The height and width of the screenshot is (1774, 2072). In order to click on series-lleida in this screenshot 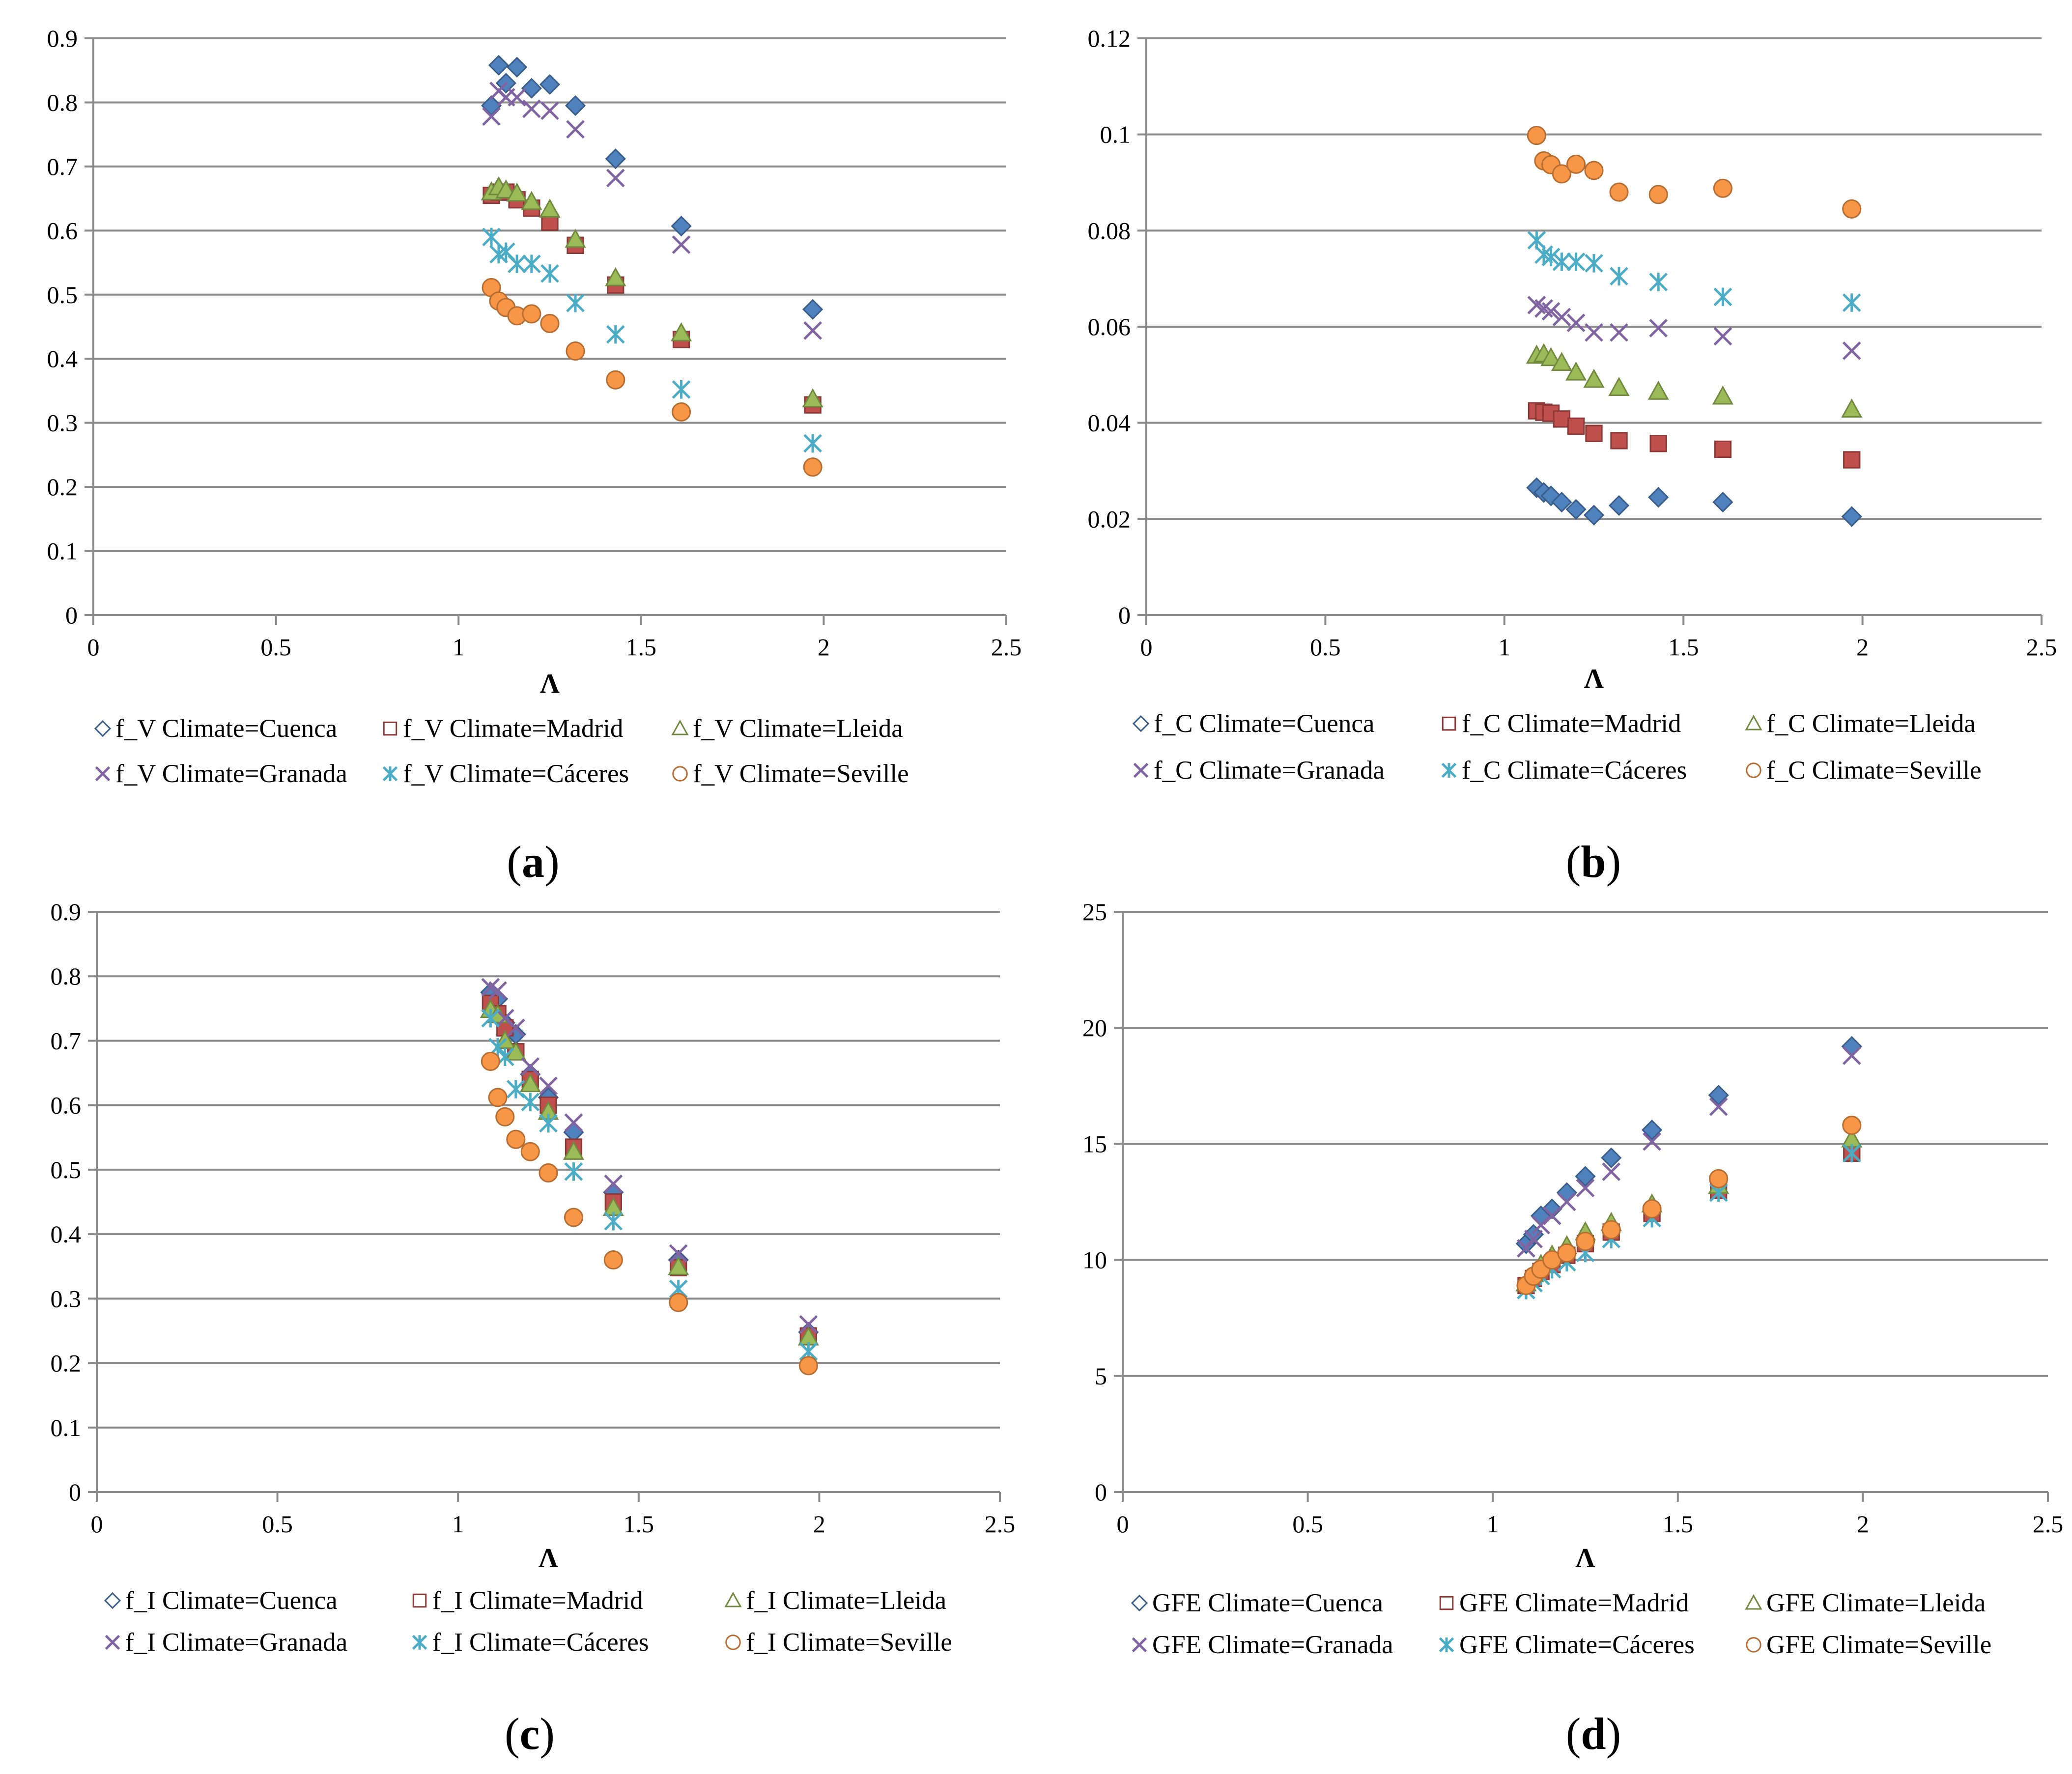, I will do `click(649, 1173)`.